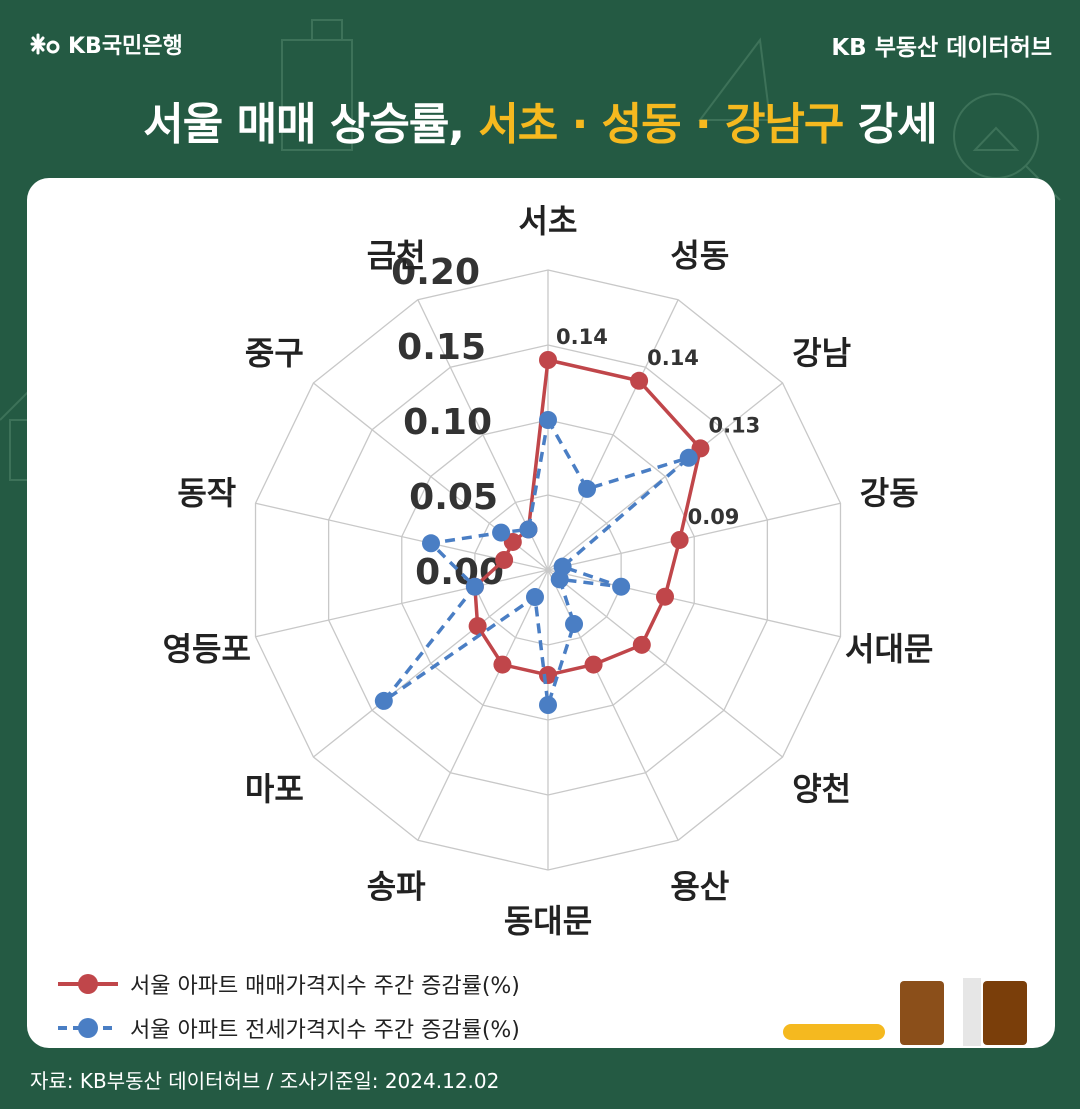 The width and height of the screenshot is (1080, 1109). Describe the element at coordinates (821, 789) in the screenshot. I see `category-label: 양천` at that location.